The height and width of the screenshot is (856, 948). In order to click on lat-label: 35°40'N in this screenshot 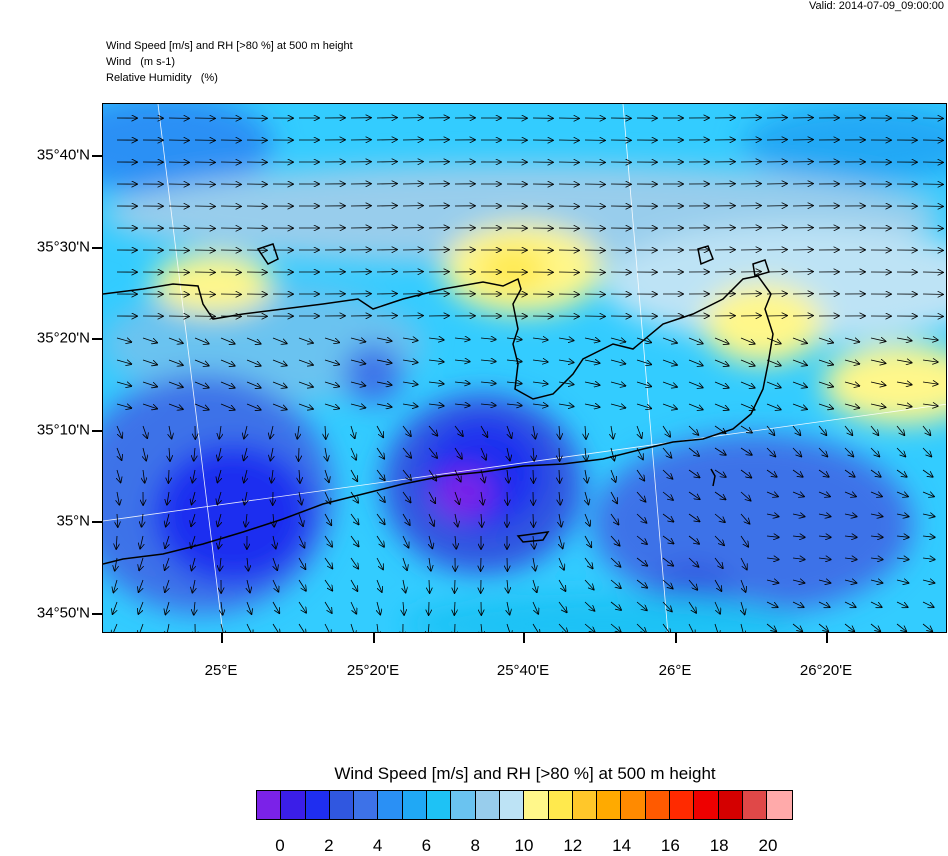, I will do `click(63, 155)`.